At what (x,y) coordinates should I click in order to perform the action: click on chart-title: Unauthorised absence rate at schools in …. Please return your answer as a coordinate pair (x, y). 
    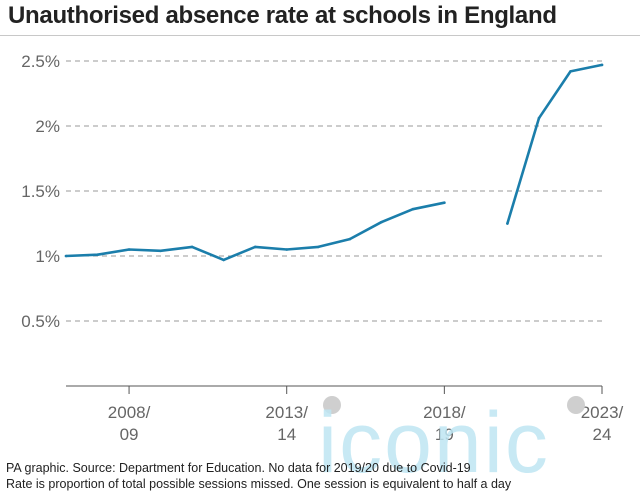
    Looking at the image, I should click on (282, 15).